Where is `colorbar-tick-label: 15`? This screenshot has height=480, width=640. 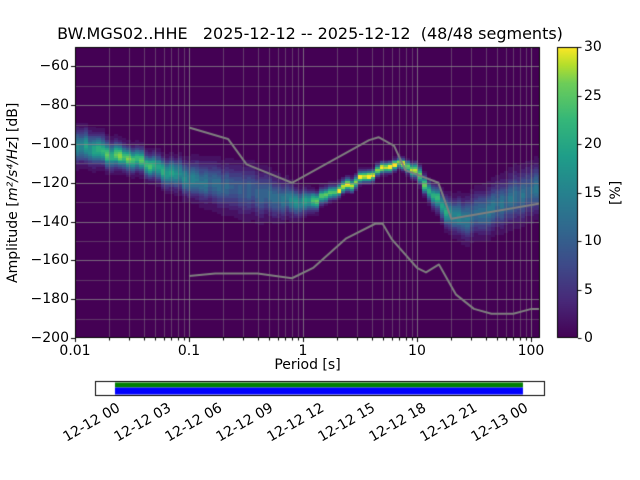 colorbar-tick-label: 15 is located at coordinates (593, 192).